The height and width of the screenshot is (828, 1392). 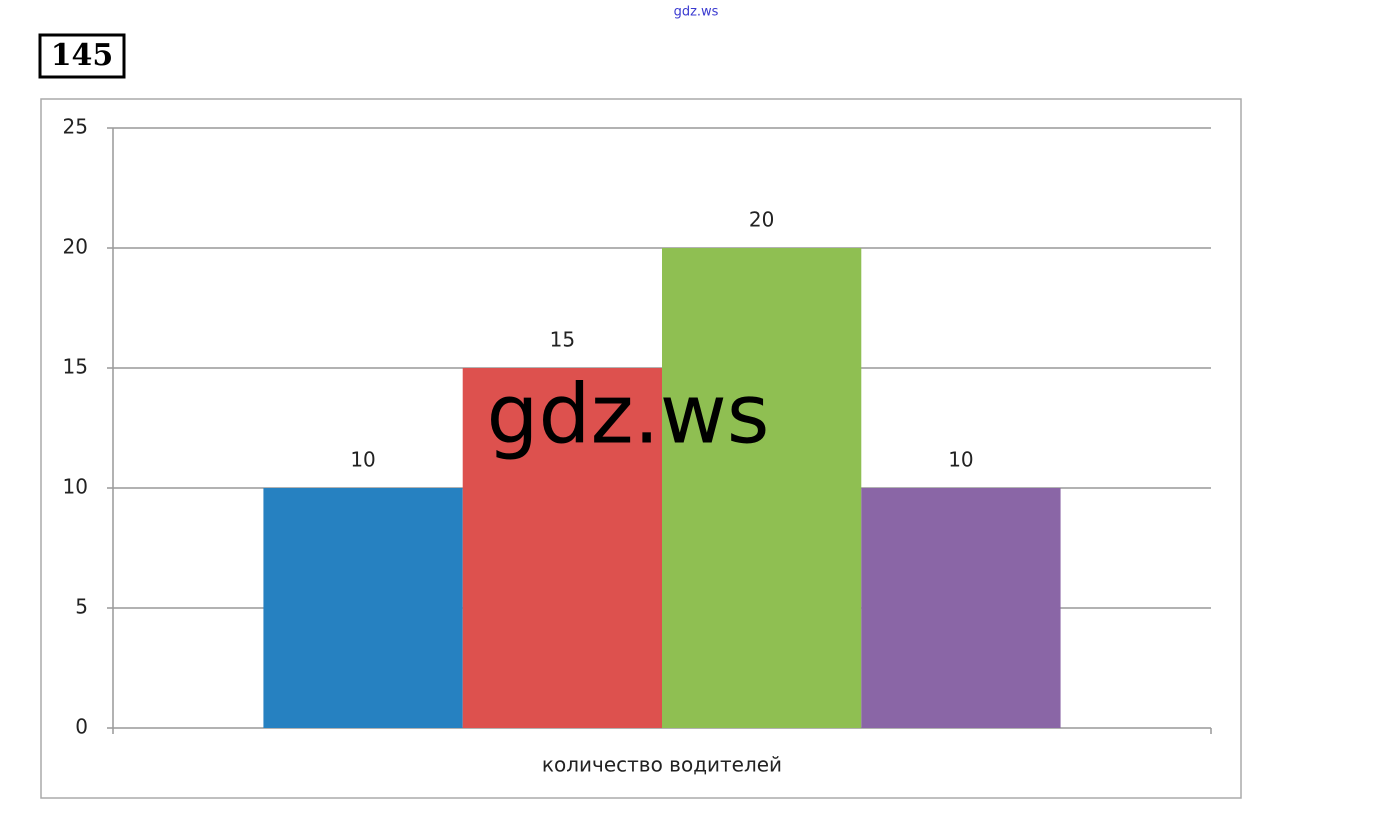 I want to click on watermark: gdz.ws, so click(x=628, y=414).